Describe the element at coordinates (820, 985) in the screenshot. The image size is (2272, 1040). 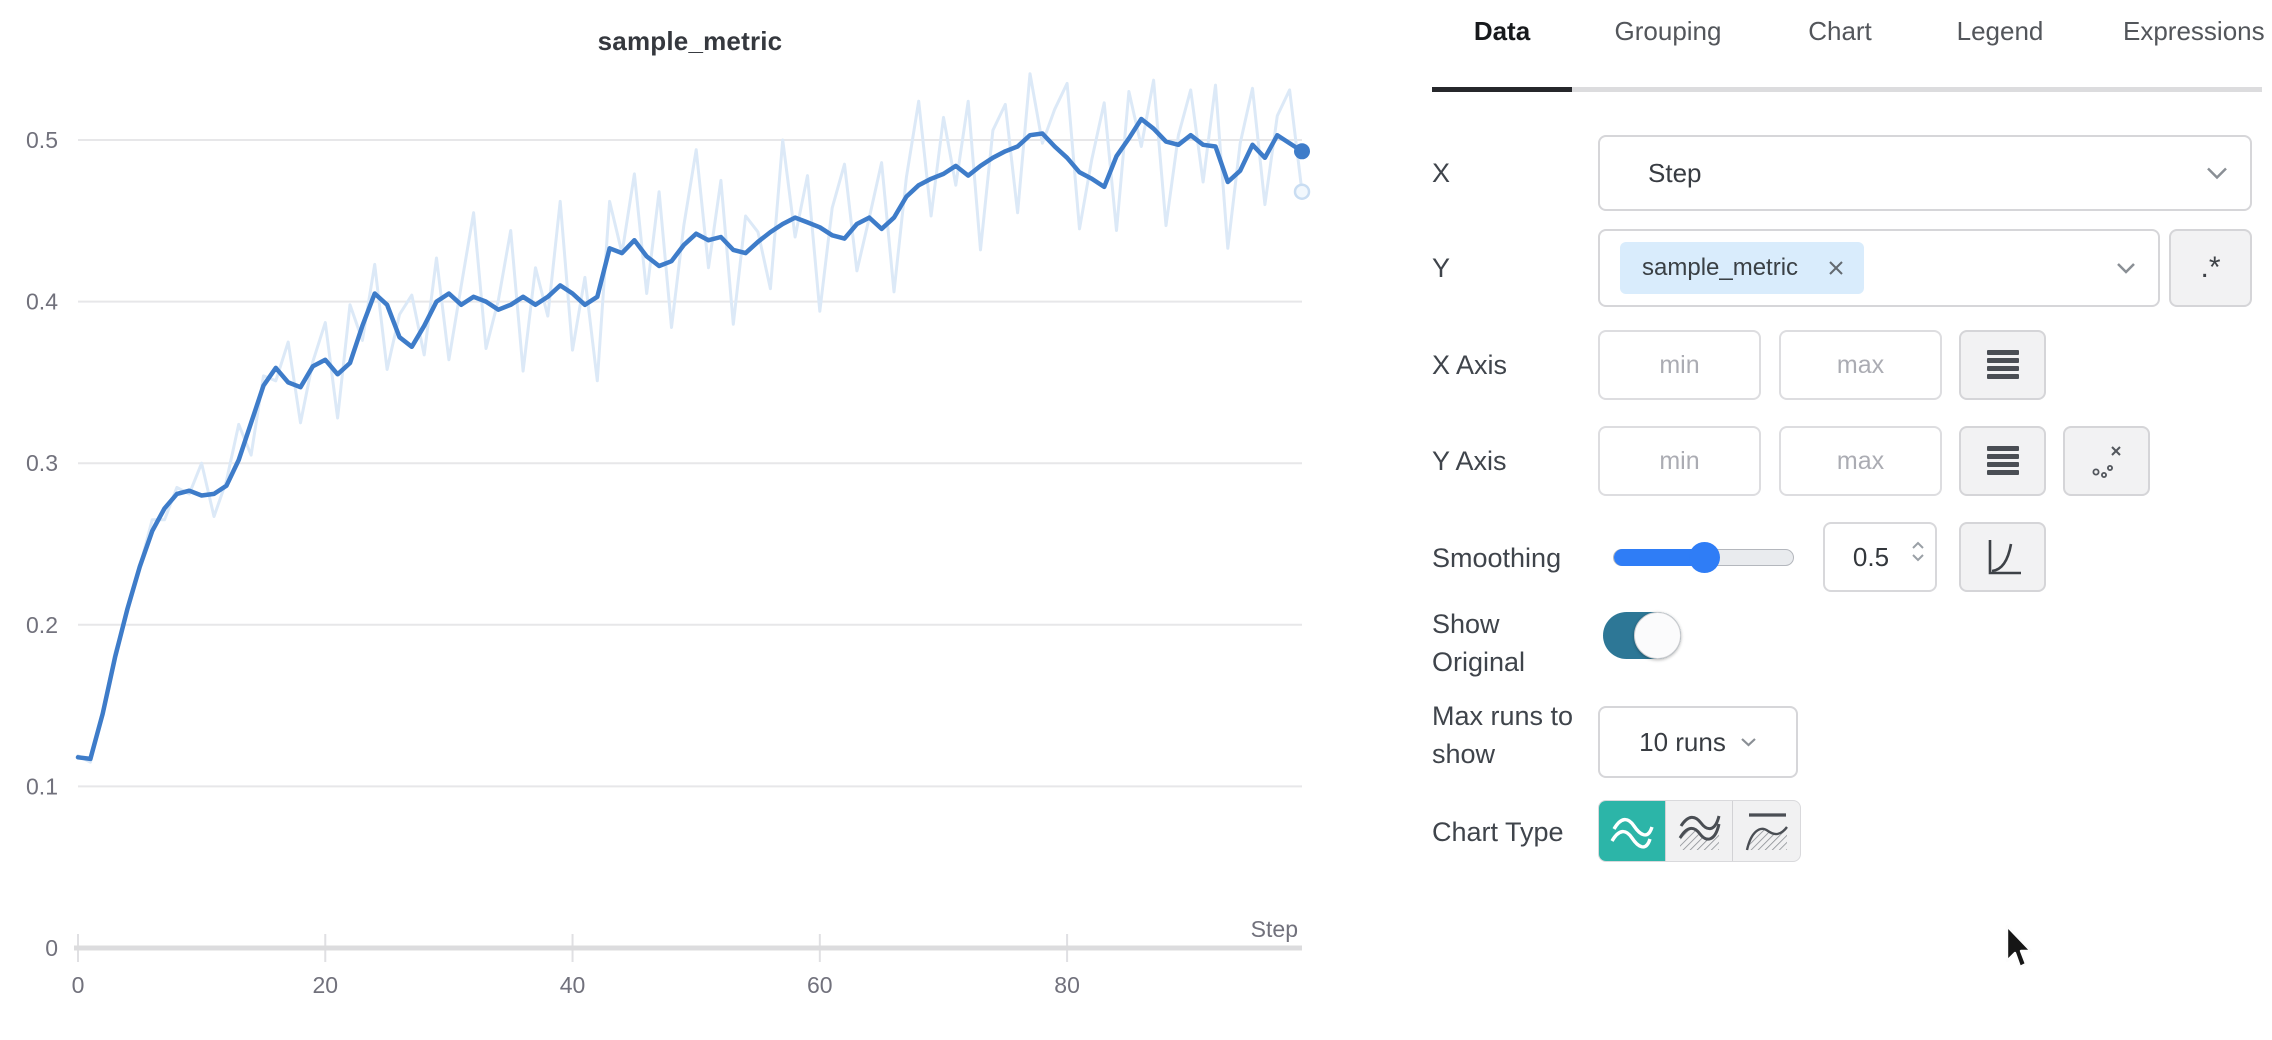
I see `x-tick-label: 60` at that location.